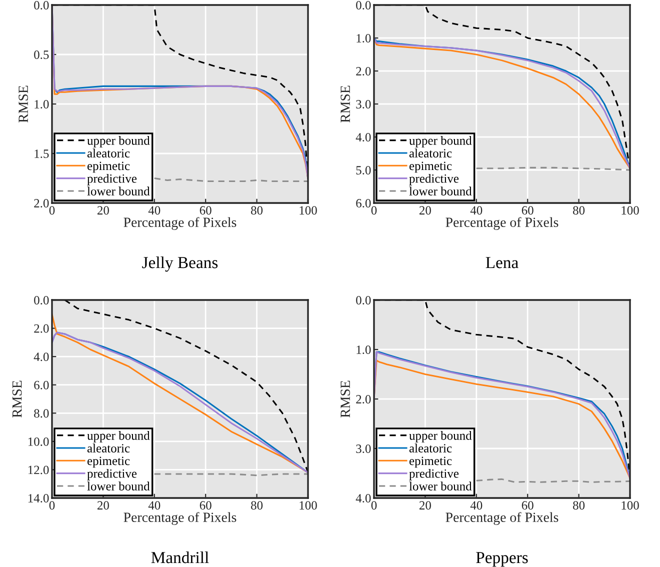 The image size is (660, 567). What do you see at coordinates (180, 557) in the screenshot?
I see `text: Mandrill` at bounding box center [180, 557].